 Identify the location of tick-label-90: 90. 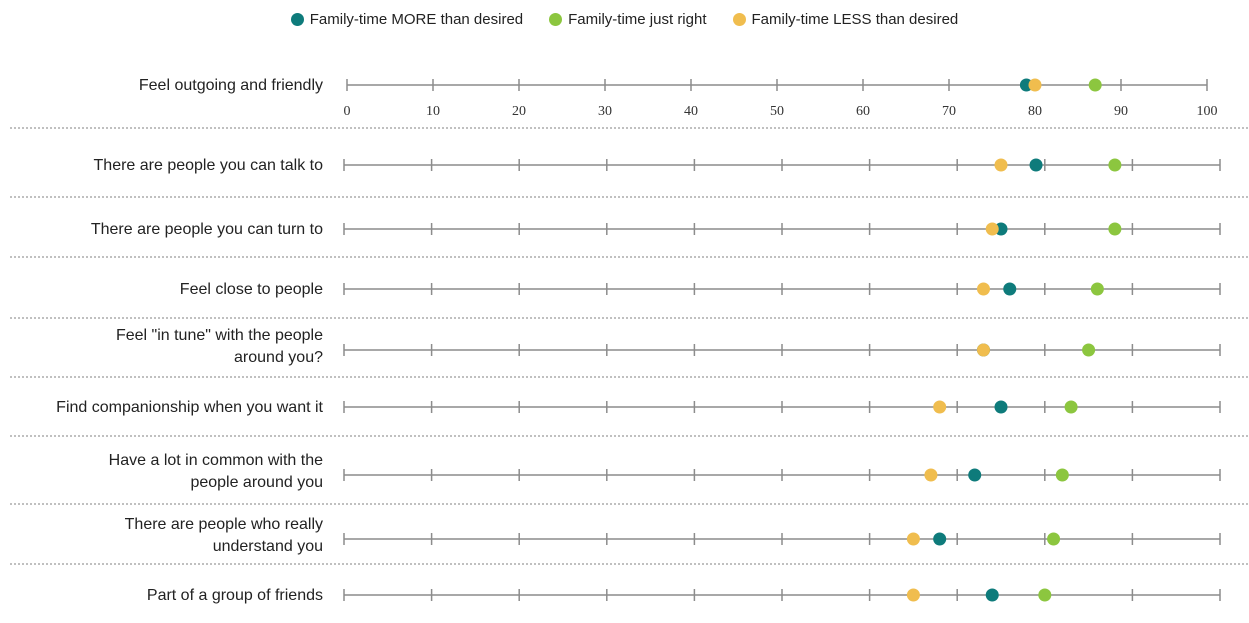
(1121, 111).